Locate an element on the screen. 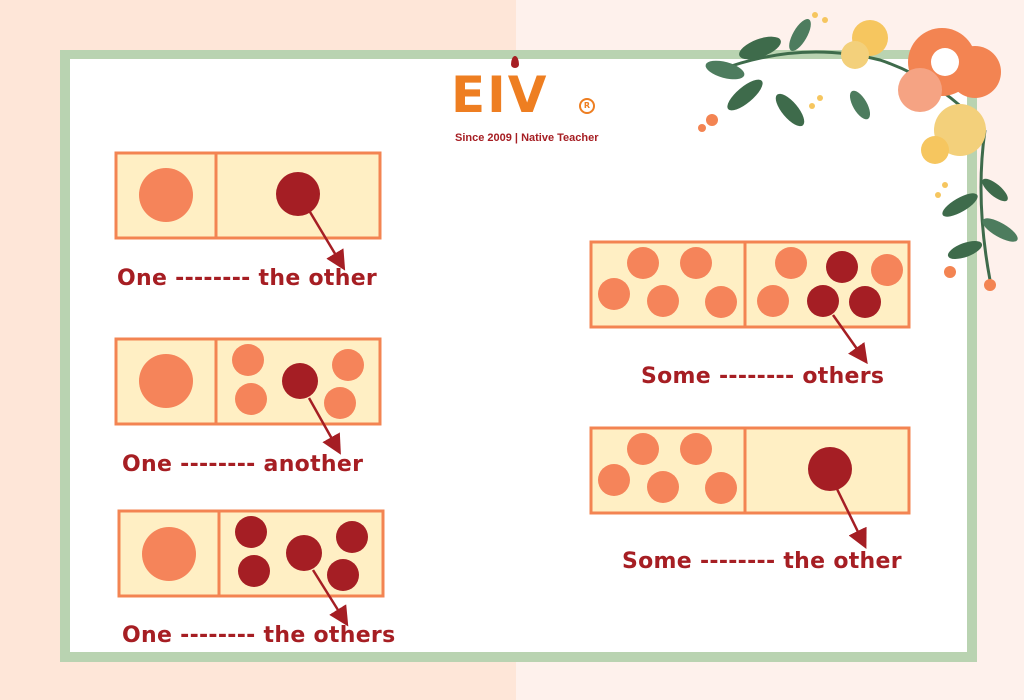 The image size is (1024, 700). caption-one-another: One -------- another is located at coordinates (243, 464).